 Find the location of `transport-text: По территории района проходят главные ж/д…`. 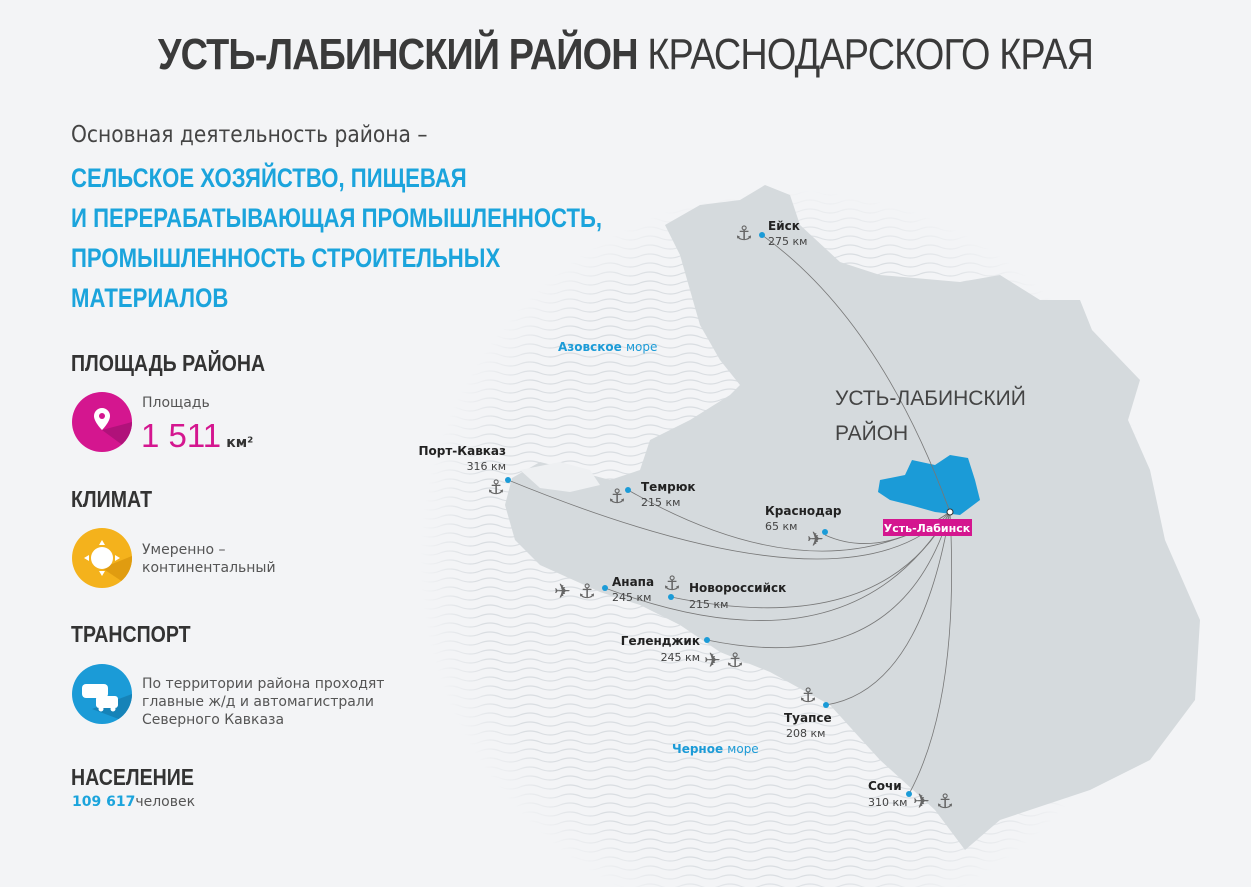

transport-text: По территории района проходят главные ж/д… is located at coordinates (263, 702).